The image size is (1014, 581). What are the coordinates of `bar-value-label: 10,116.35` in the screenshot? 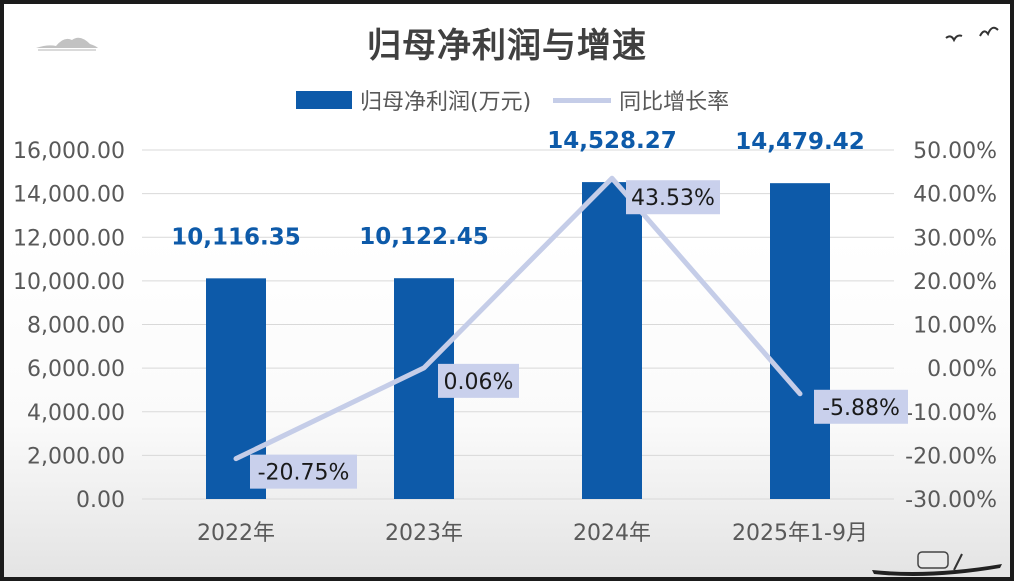 It's located at (236, 237).